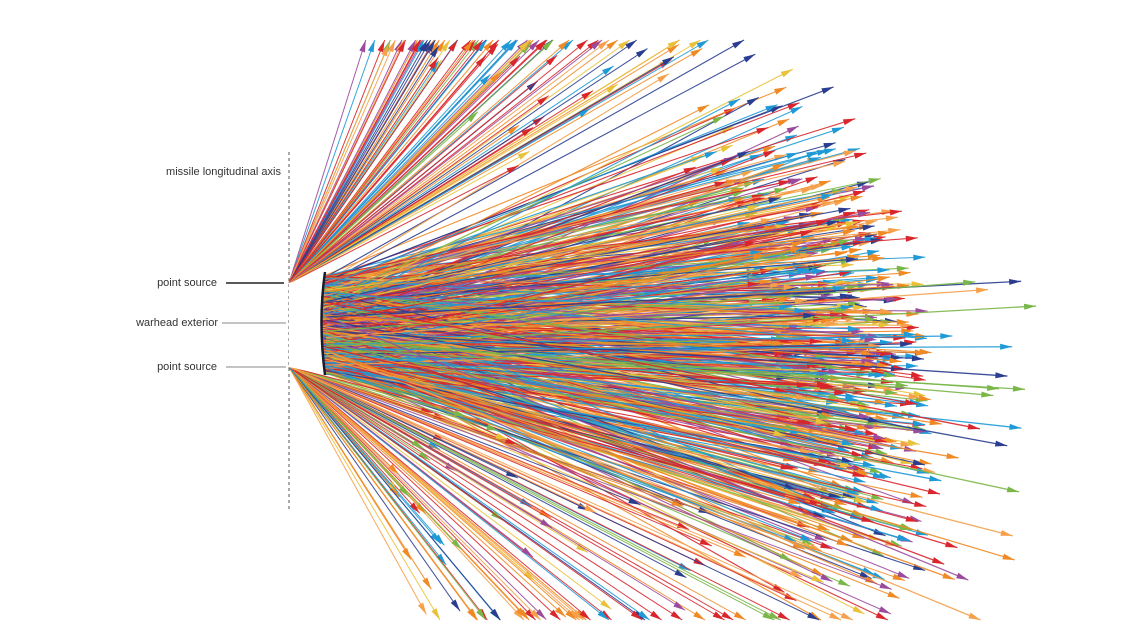 This screenshot has height=643, width=1147. Describe the element at coordinates (307, 323) in the screenshot. I see `warhead-body` at that location.